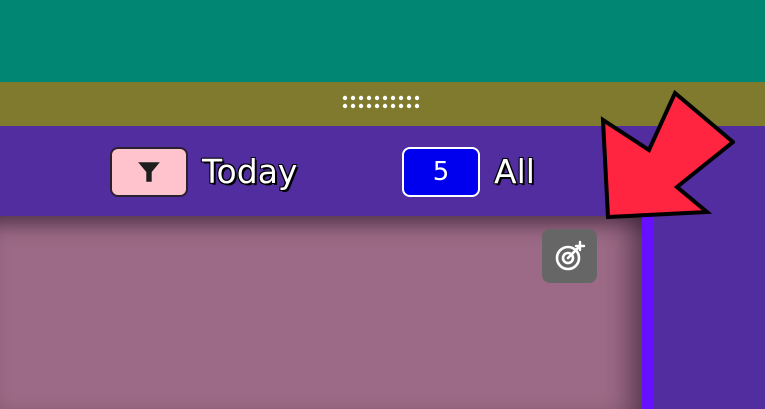  I want to click on filter-all-button: 5, so click(441, 172).